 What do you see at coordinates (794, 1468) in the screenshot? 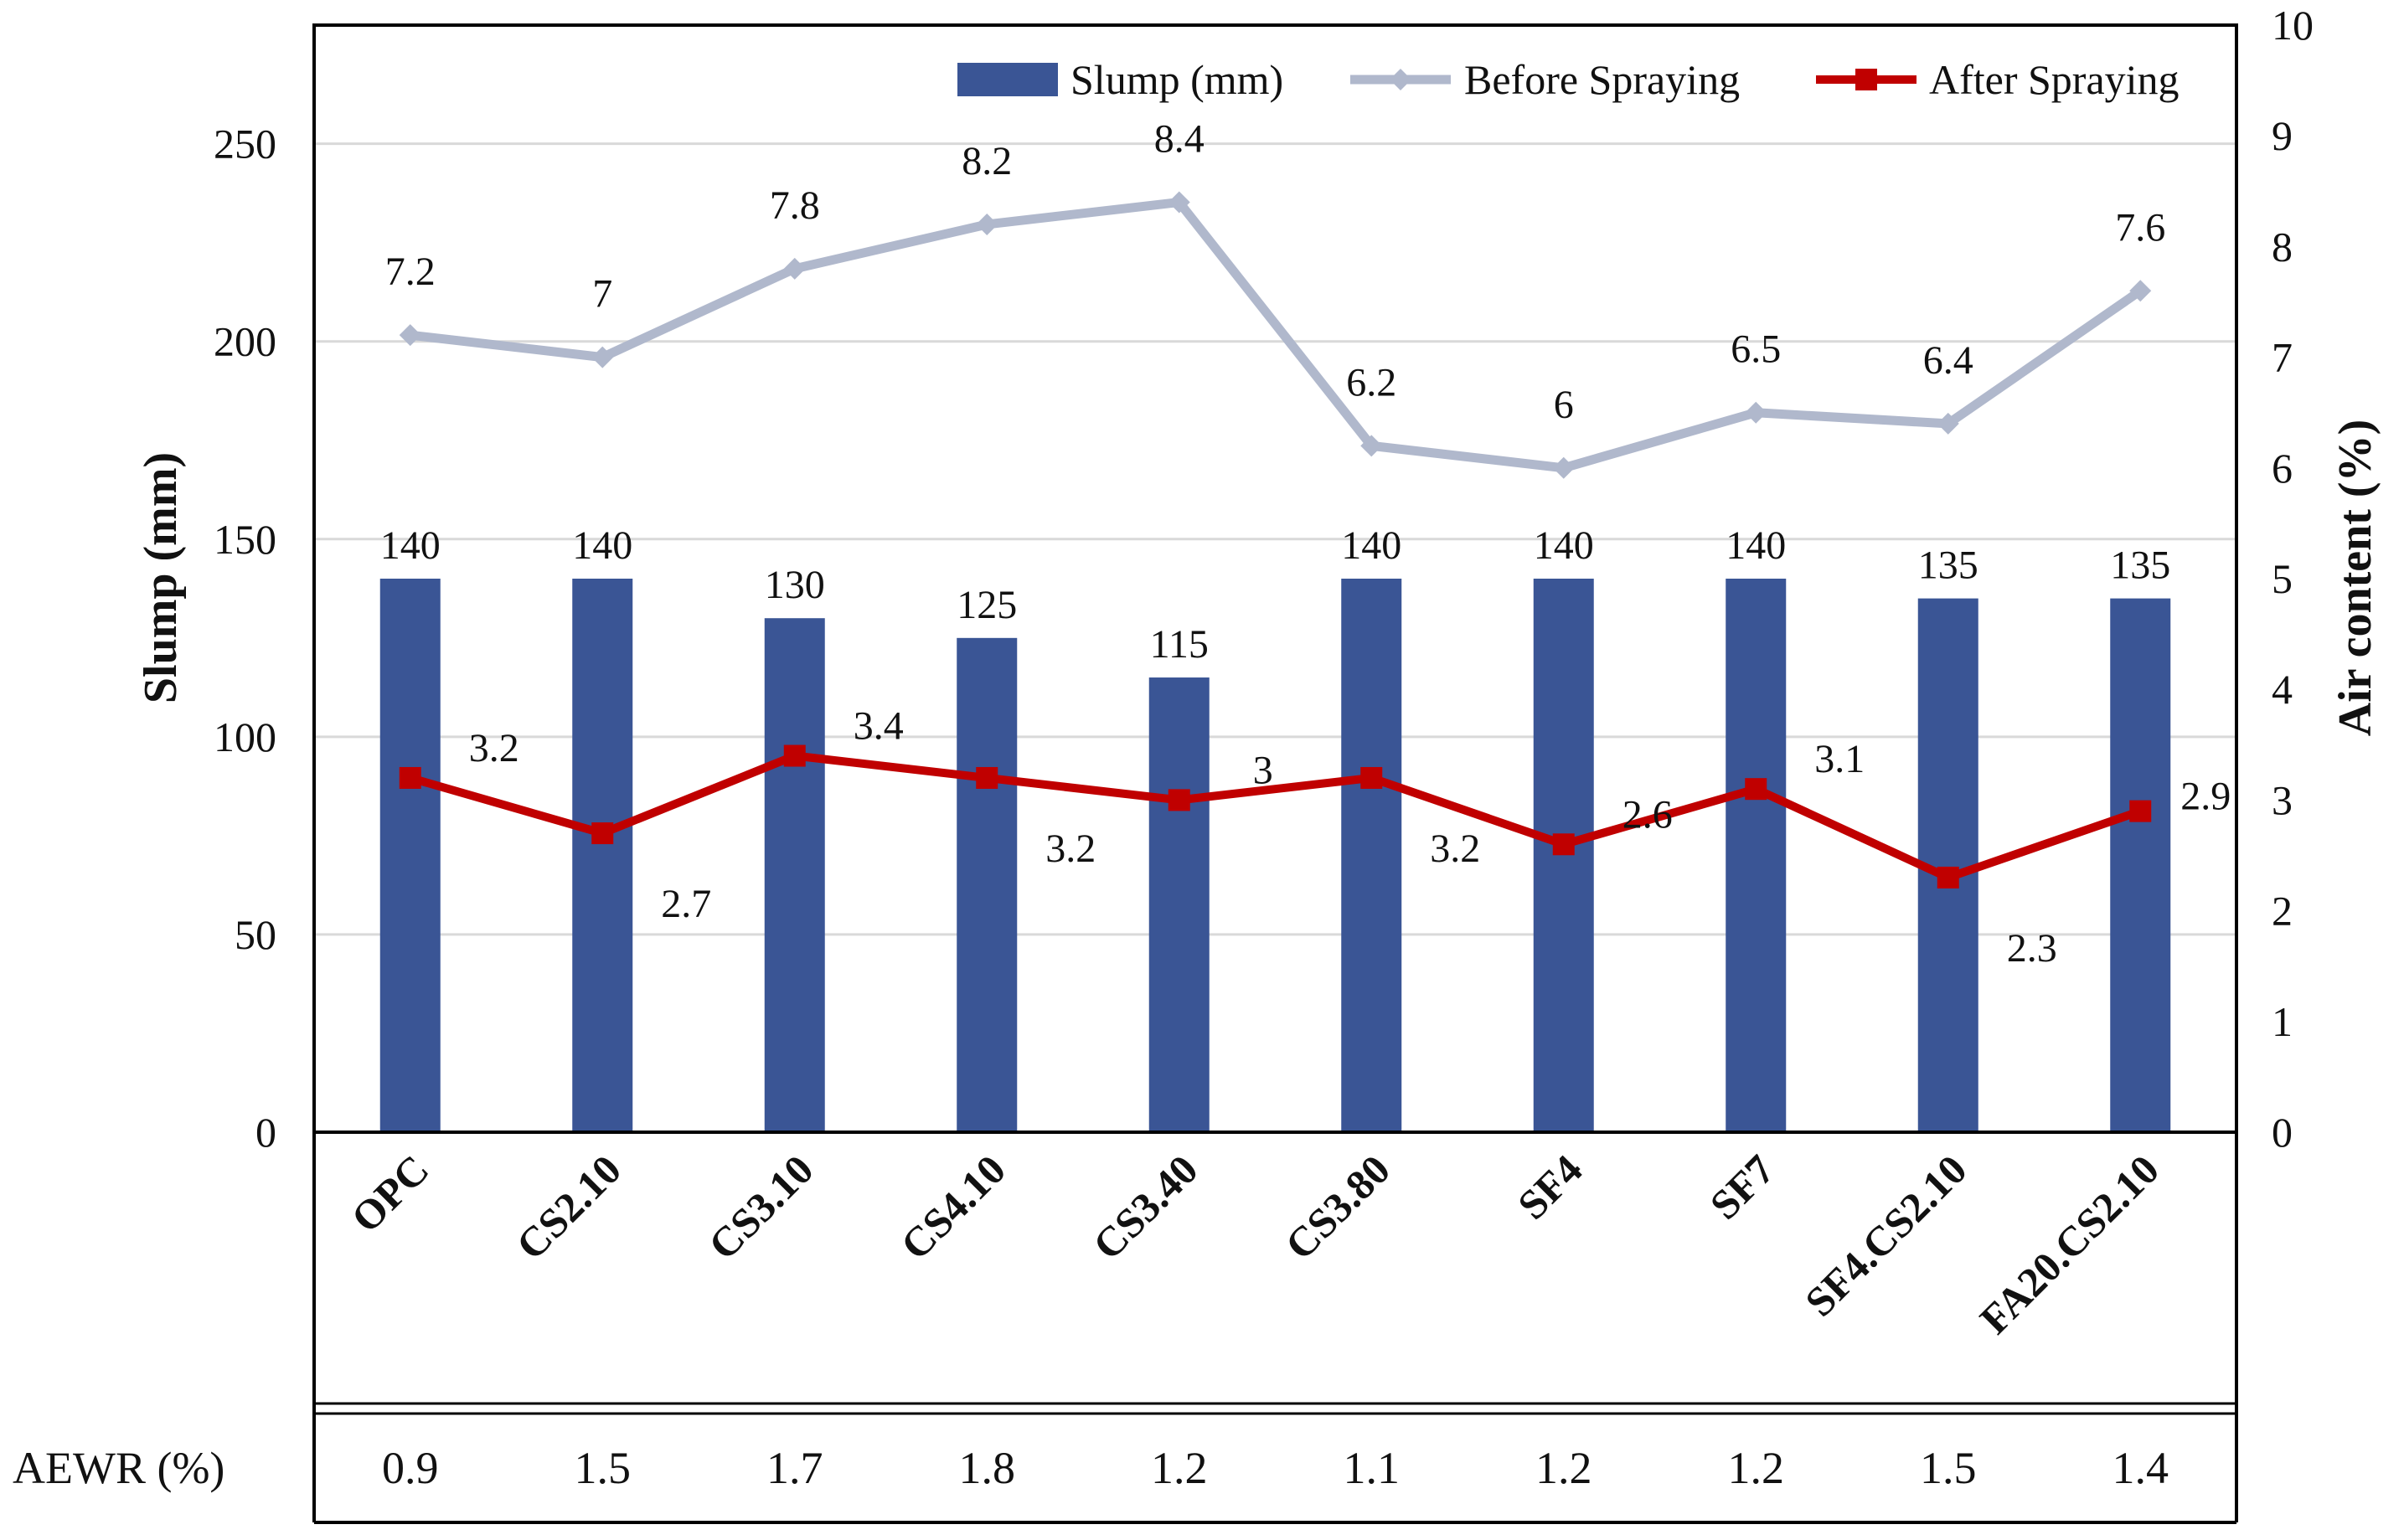
I see `aewr-value: 1.7` at bounding box center [794, 1468].